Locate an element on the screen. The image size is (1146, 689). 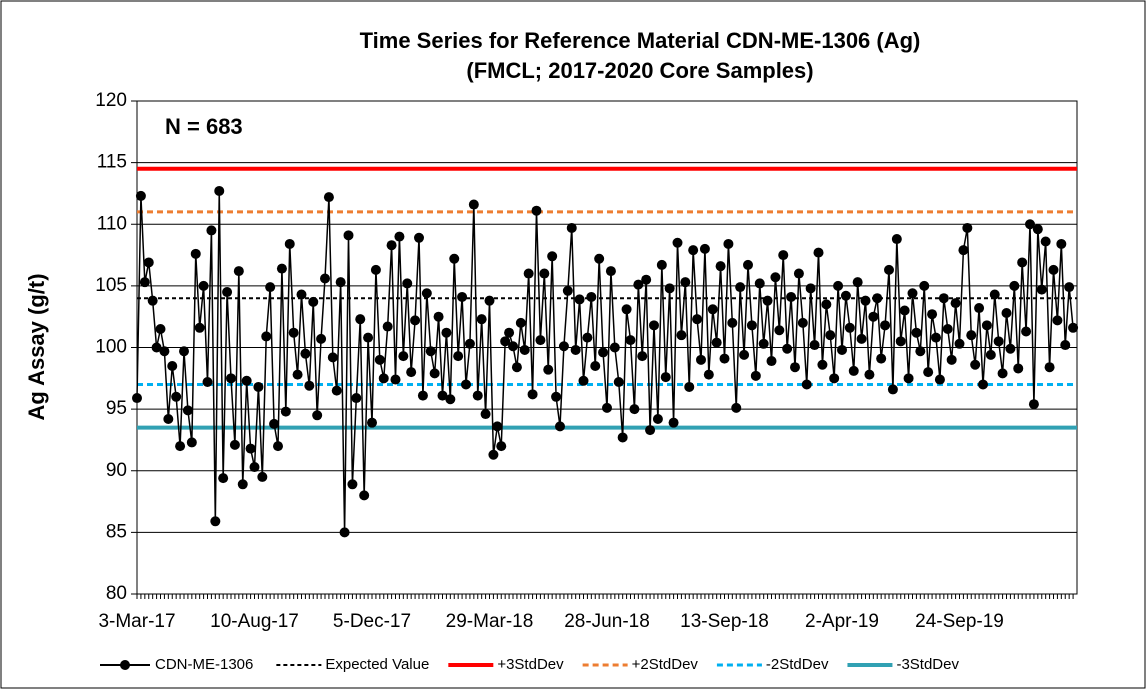
y-tick-label: 100 is located at coordinates (111, 347).